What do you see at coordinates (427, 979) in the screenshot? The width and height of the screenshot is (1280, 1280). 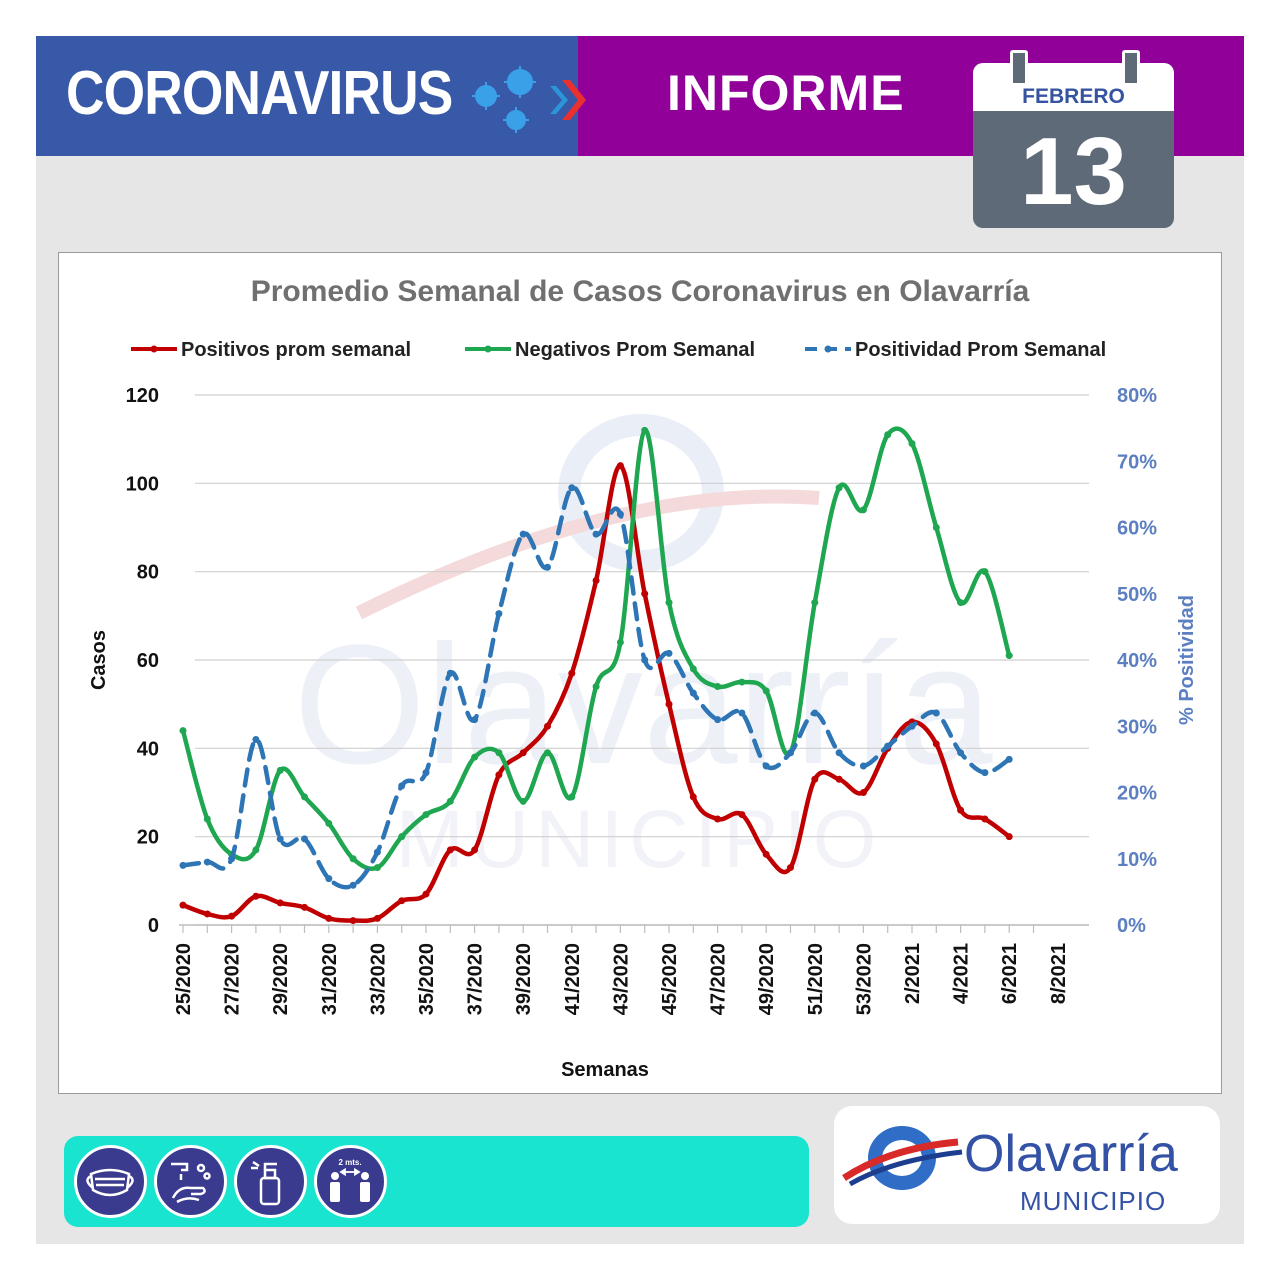 I see `x-tick-label: 35/2020` at bounding box center [427, 979].